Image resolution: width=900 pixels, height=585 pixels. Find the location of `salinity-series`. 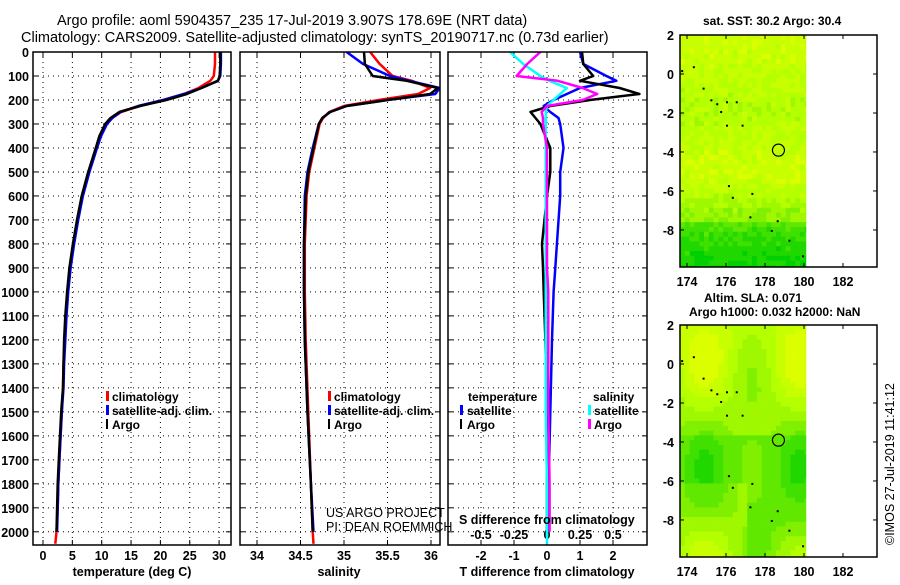

salinity-series is located at coordinates (371, 298).